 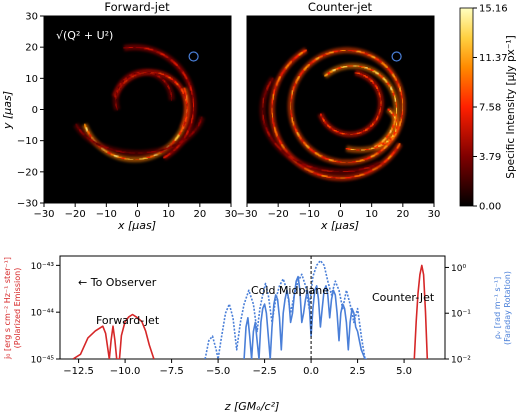 I want to click on counter-jet-marker-circle, so click(x=396, y=56).